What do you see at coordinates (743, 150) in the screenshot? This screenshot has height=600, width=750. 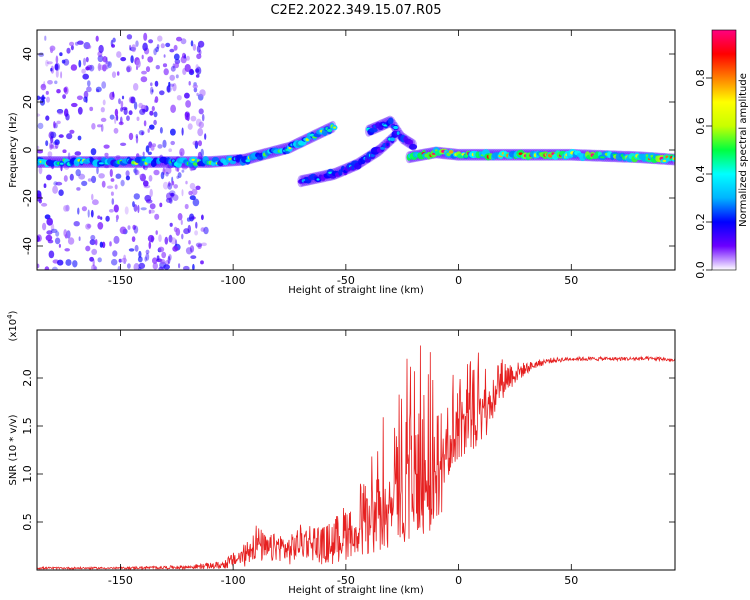 I see `colorbar-label: Normalized spectral amplitude` at bounding box center [743, 150].